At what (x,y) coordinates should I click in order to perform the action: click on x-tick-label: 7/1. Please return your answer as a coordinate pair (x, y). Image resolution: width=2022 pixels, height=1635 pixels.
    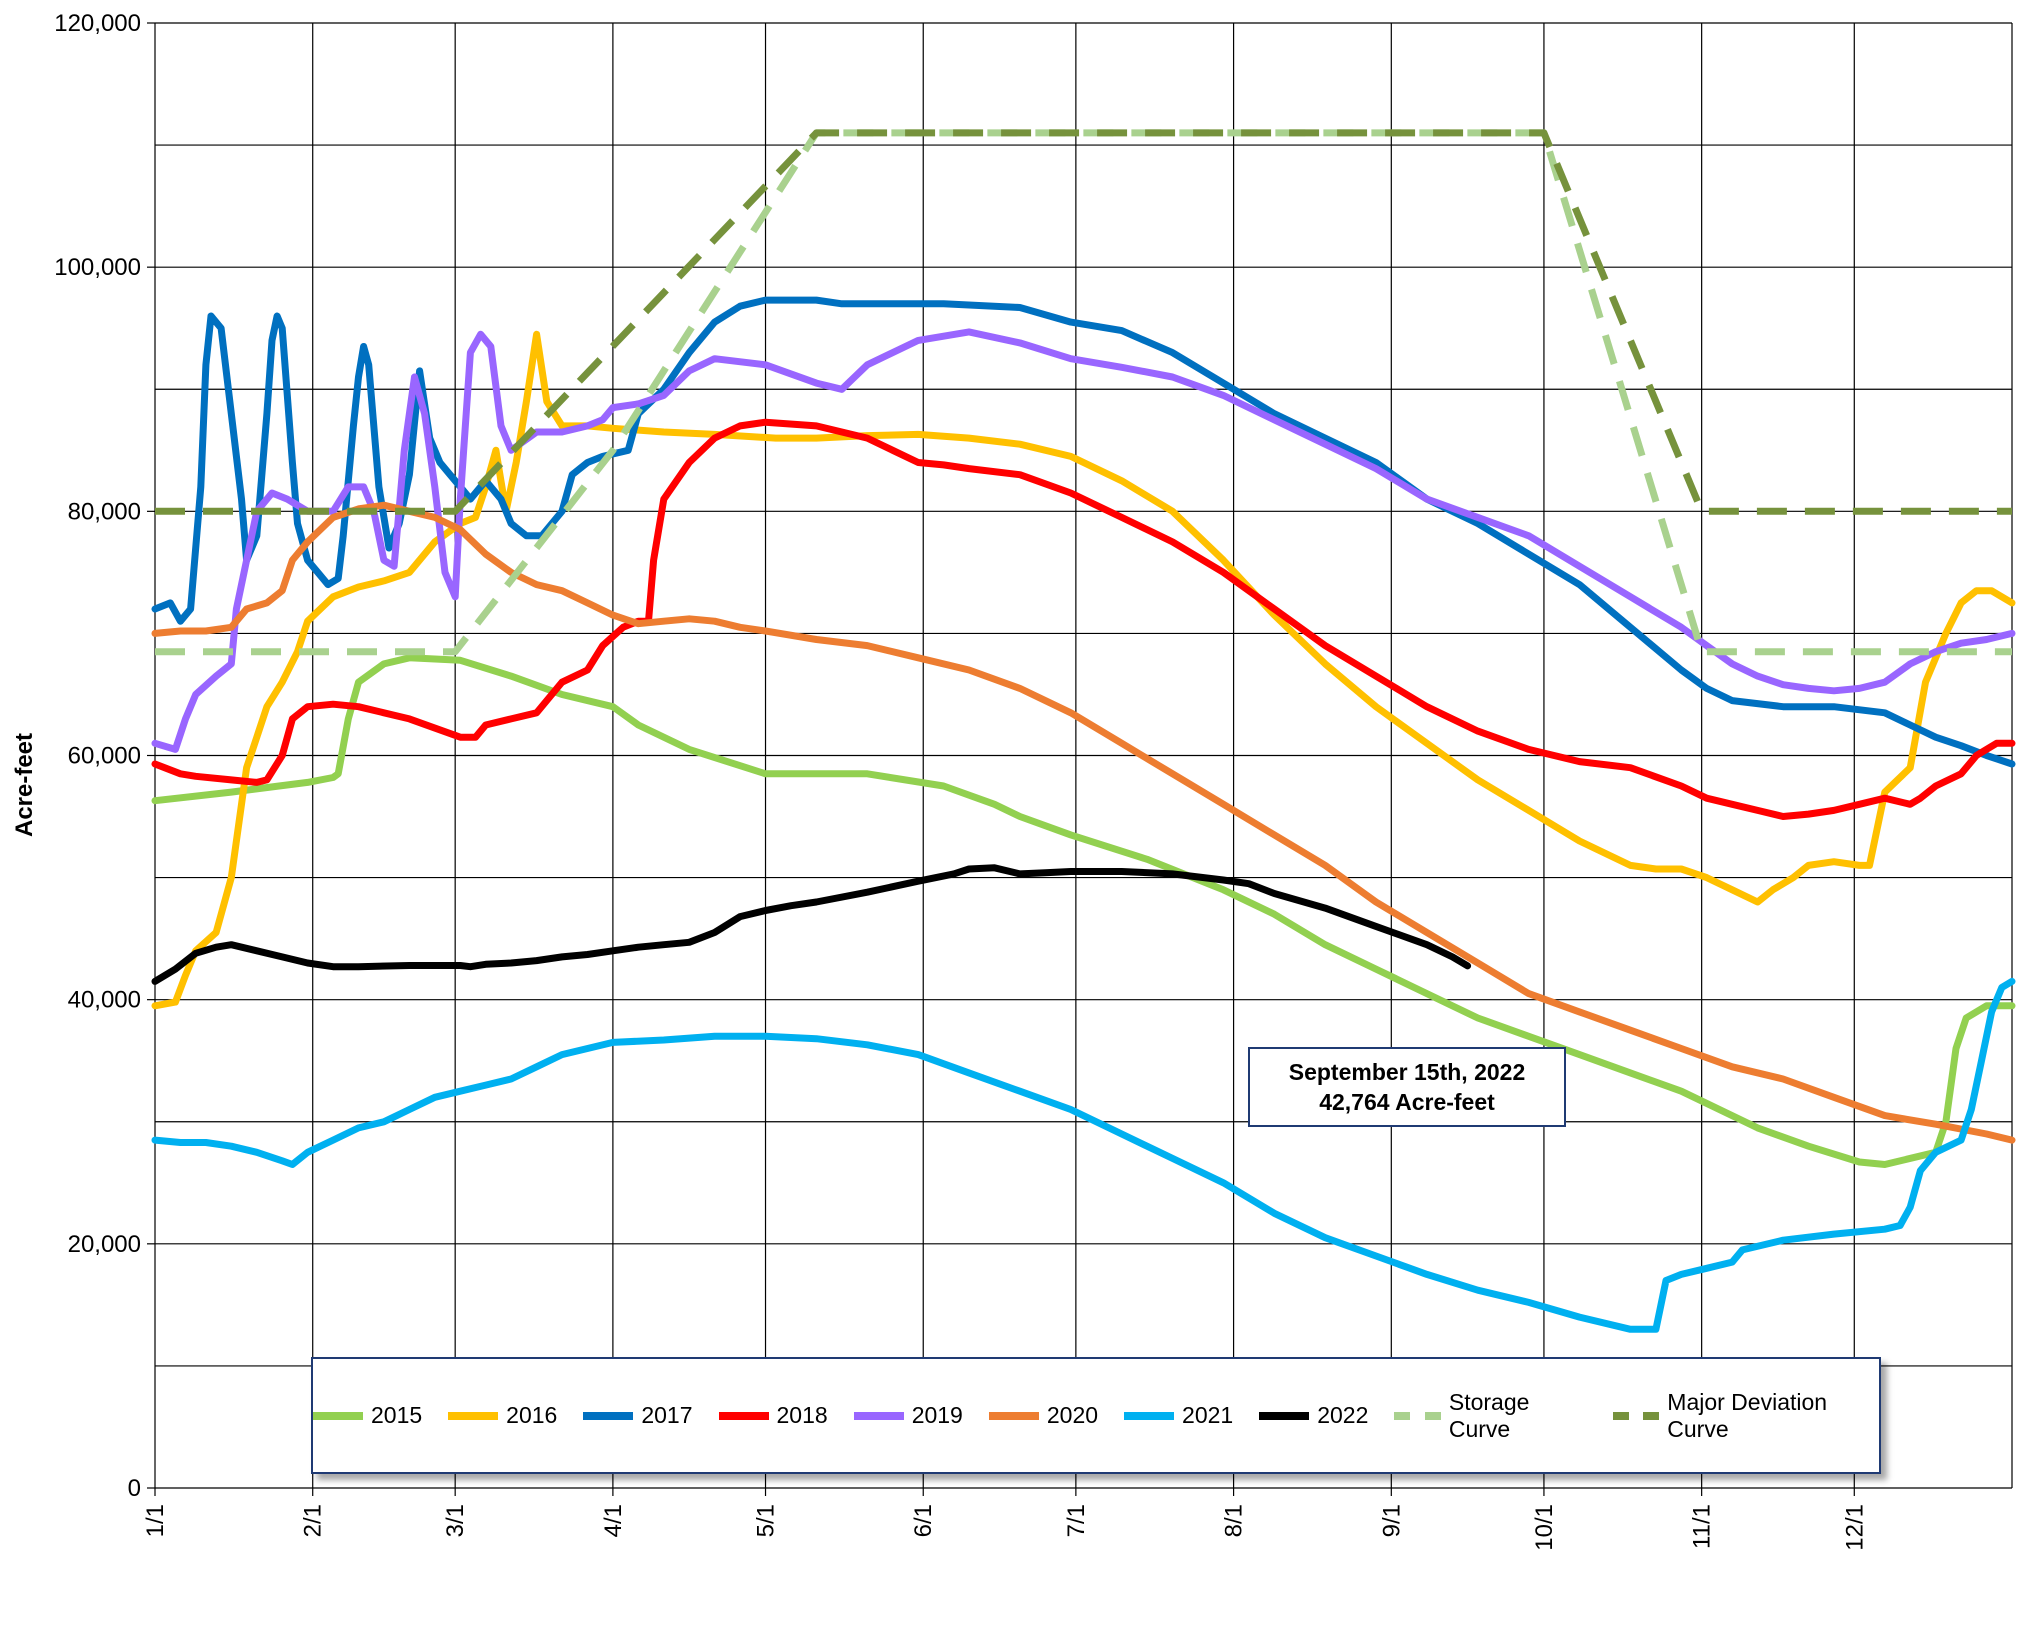
    Looking at the image, I should click on (1076, 1520).